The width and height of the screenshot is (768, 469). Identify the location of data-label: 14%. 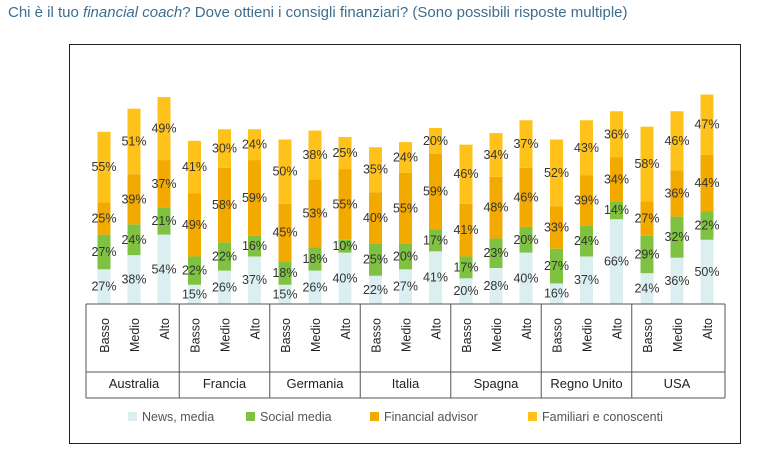
(616, 210).